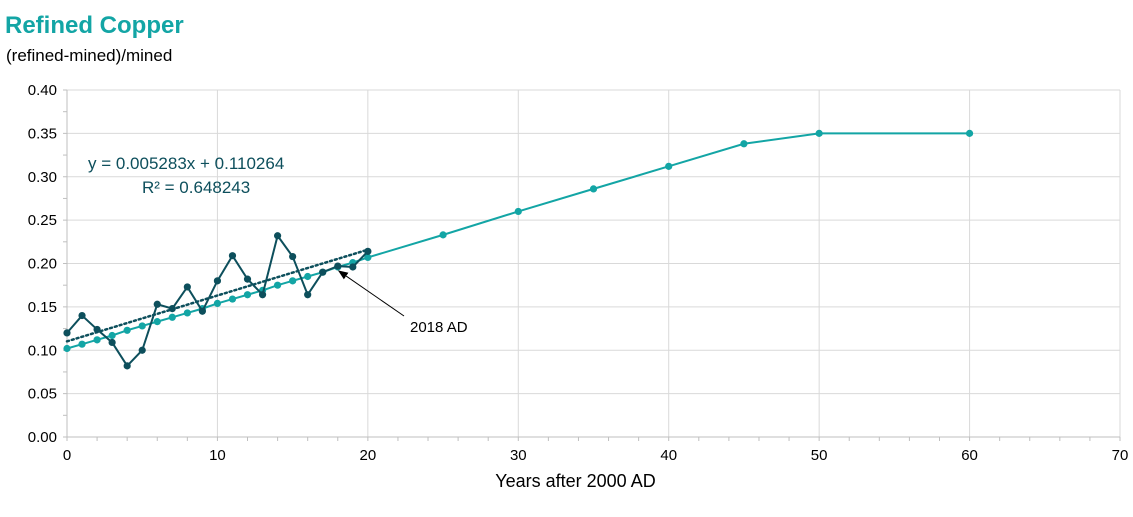 The height and width of the screenshot is (517, 1133). What do you see at coordinates (217, 455) in the screenshot?
I see `x-tick-label: 10` at bounding box center [217, 455].